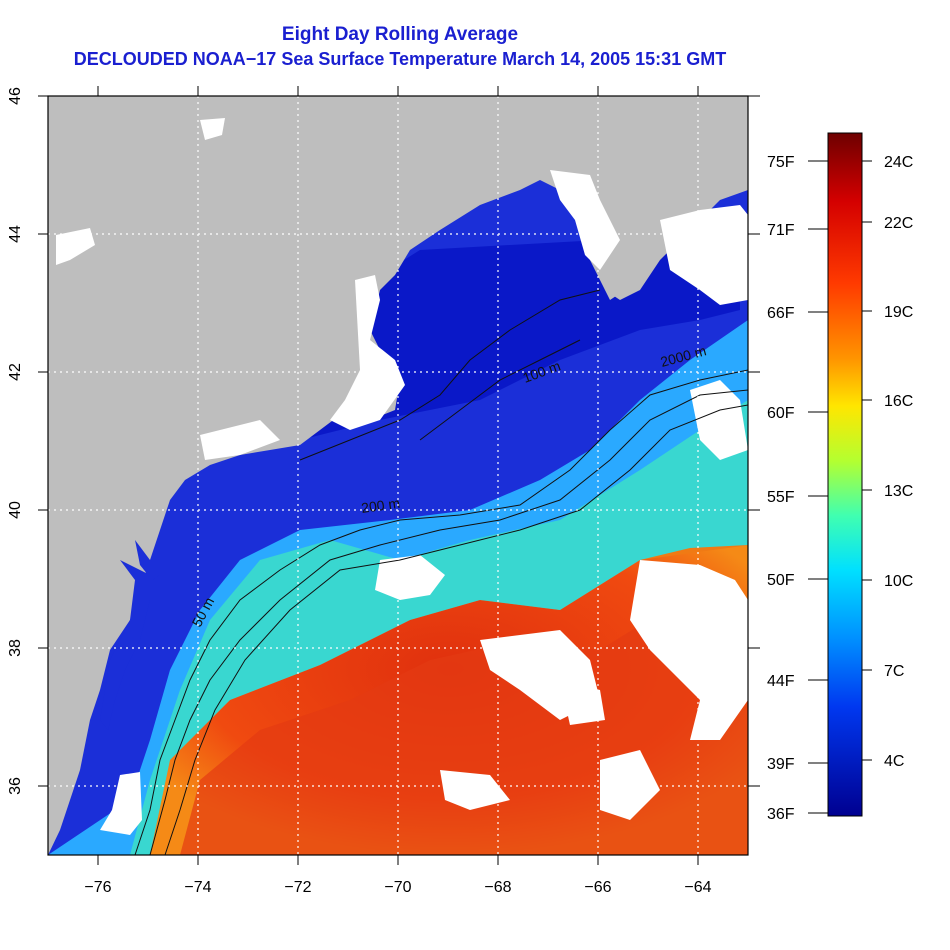 This screenshot has height=950, width=950. Describe the element at coordinates (669, 217) in the screenshot. I see `nova-scotia-land` at that location.